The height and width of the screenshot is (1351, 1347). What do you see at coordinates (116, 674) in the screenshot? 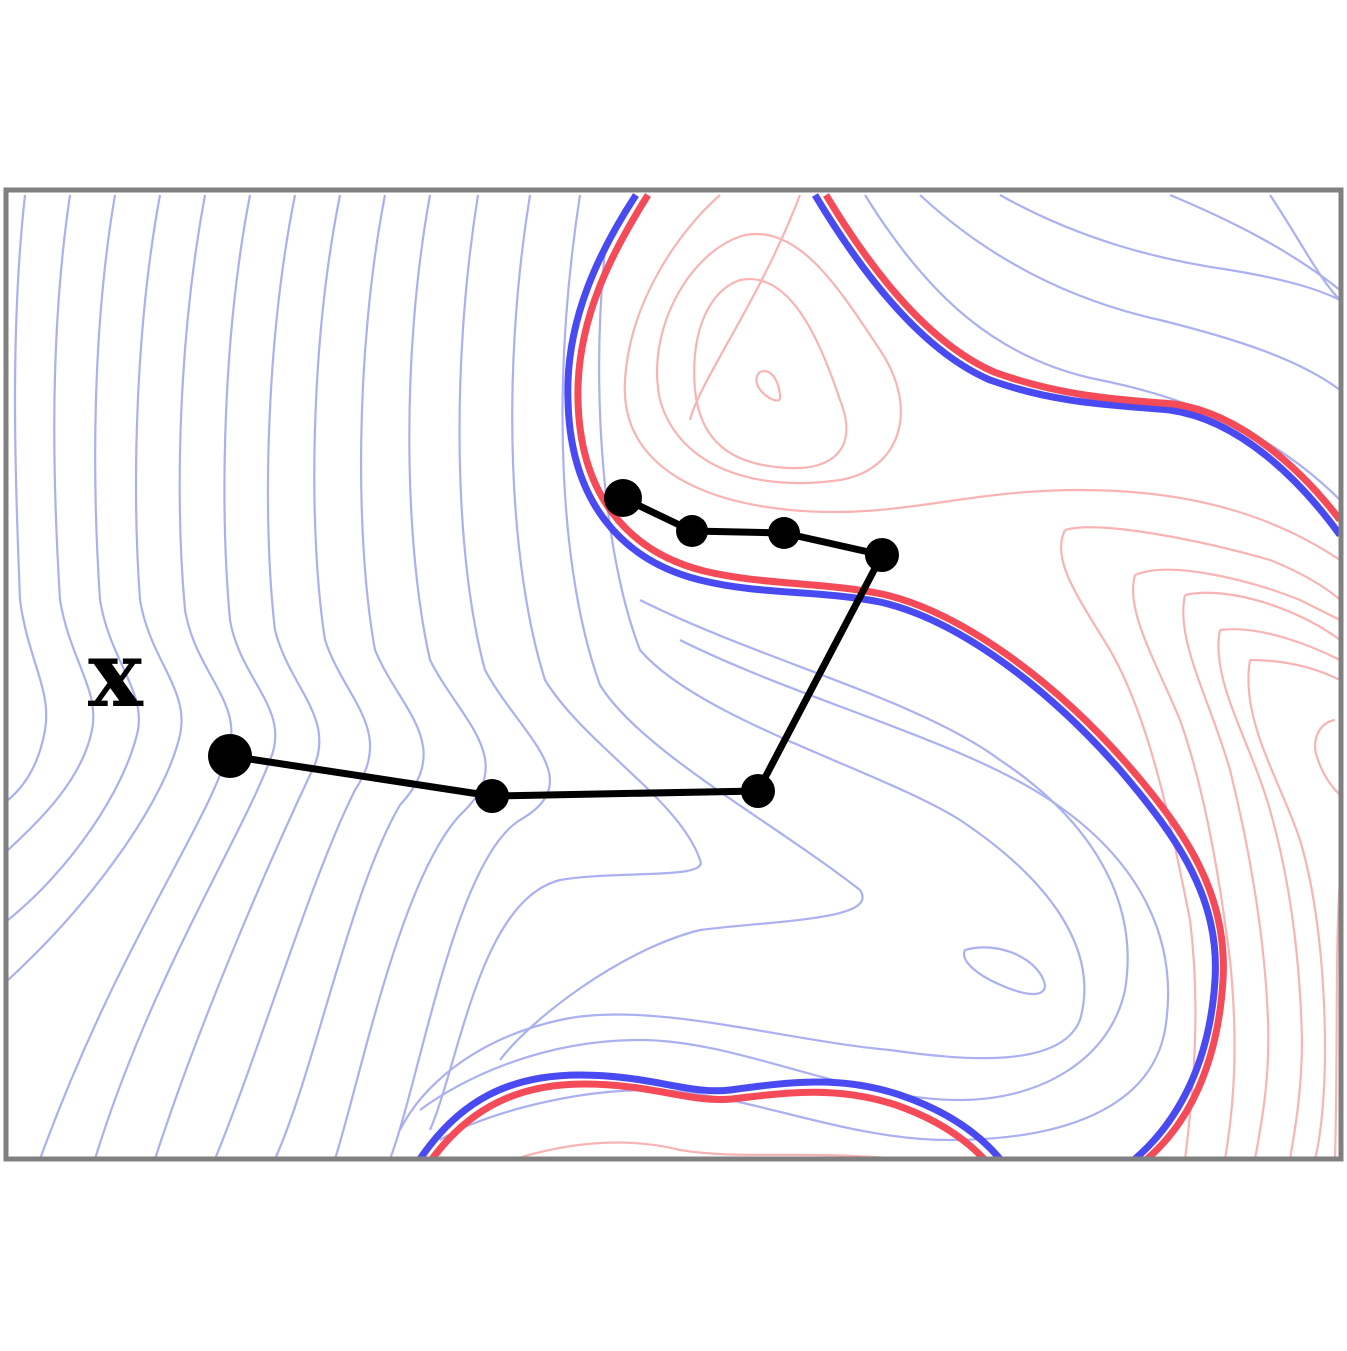
I see `start-point-label: x` at bounding box center [116, 674].